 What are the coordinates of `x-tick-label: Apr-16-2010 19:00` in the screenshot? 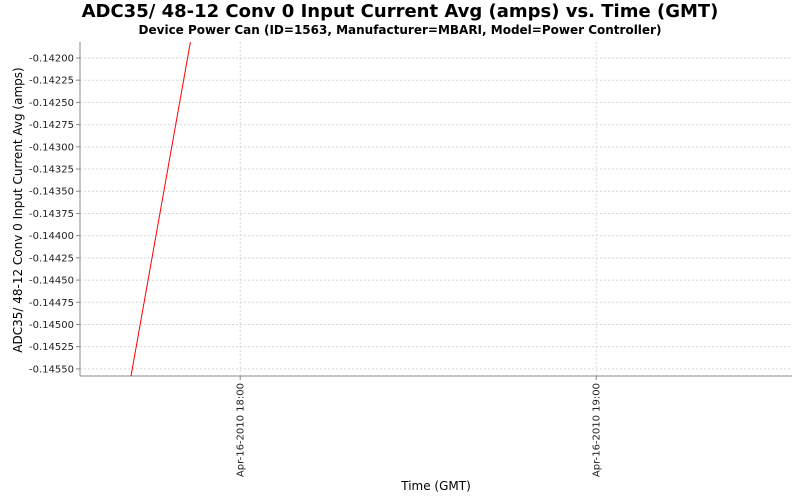 It's located at (597, 430).